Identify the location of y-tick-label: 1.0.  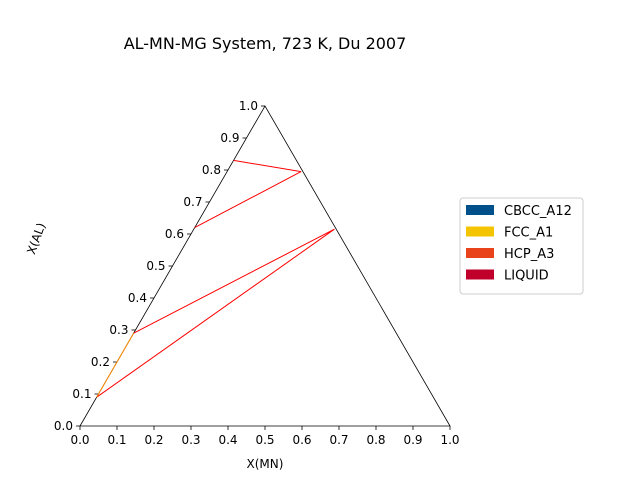
(248, 106).